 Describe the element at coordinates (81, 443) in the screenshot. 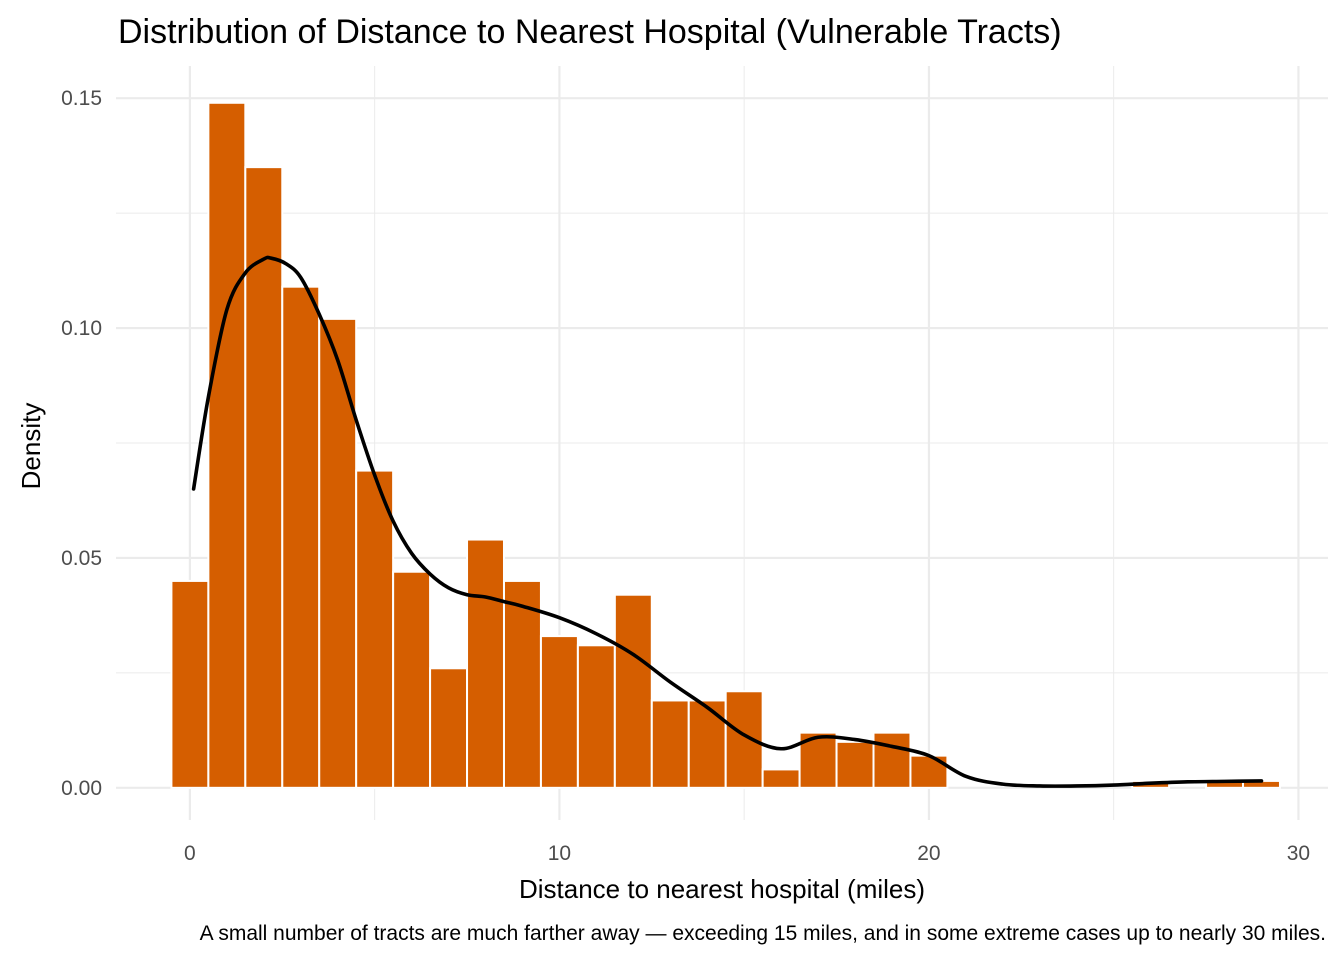

I see `y-axis-ticks: 0.00 0.05 0.10 0.15` at that location.